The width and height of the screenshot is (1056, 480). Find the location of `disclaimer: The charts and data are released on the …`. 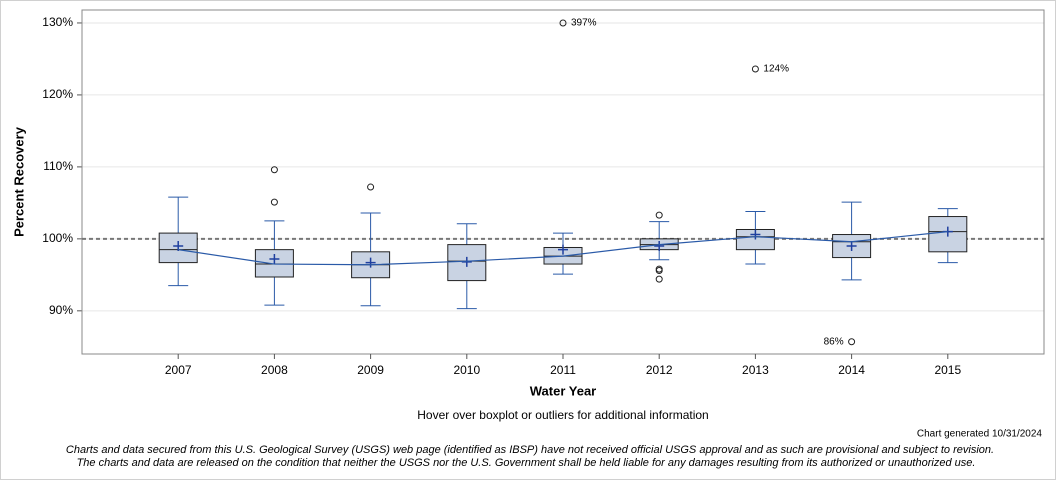

disclaimer: The charts and data are released on the … is located at coordinates (526, 463).